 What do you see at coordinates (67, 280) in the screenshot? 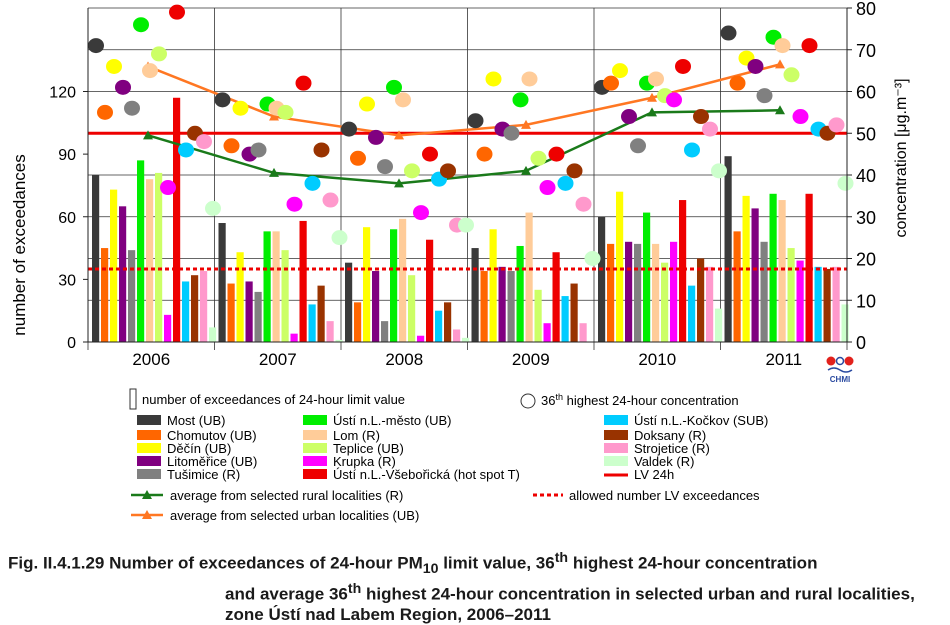
I see `left-tick-label: 30` at bounding box center [67, 280].